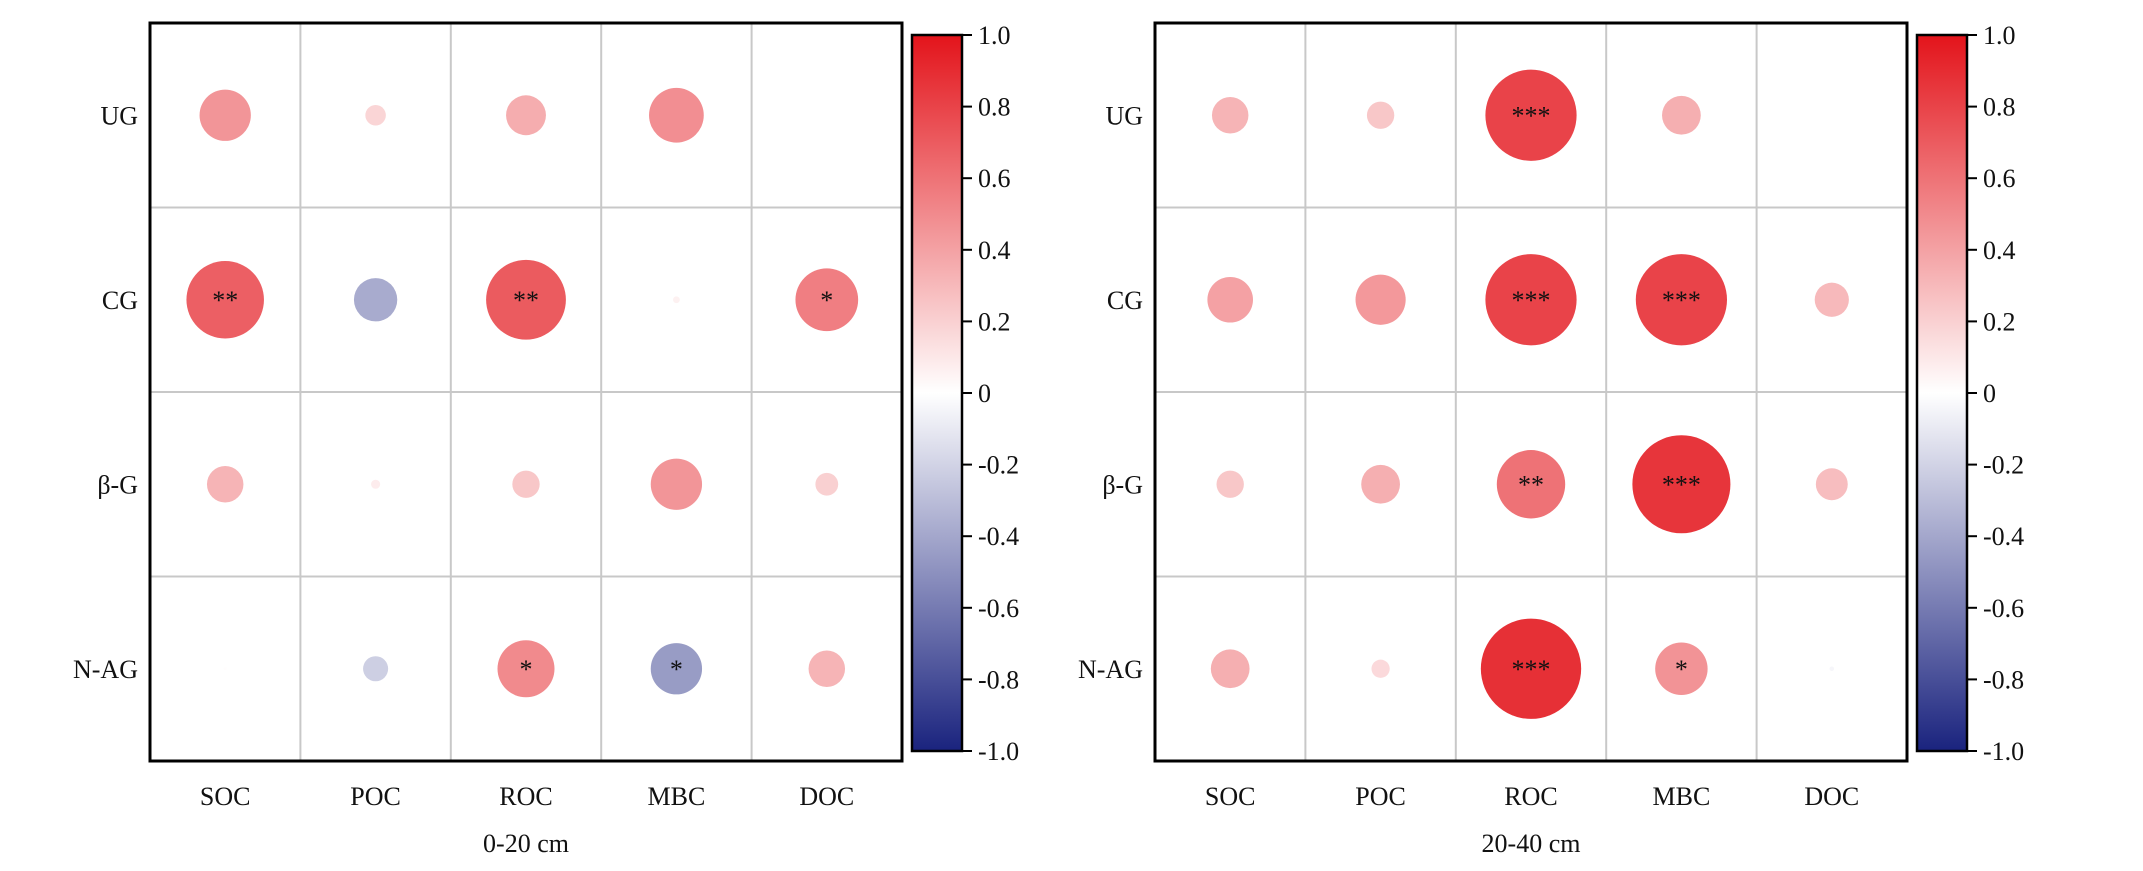 This screenshot has height=871, width=2143. Describe the element at coordinates (526, 843) in the screenshot. I see `x-axis-label: 0-20 cm` at that location.